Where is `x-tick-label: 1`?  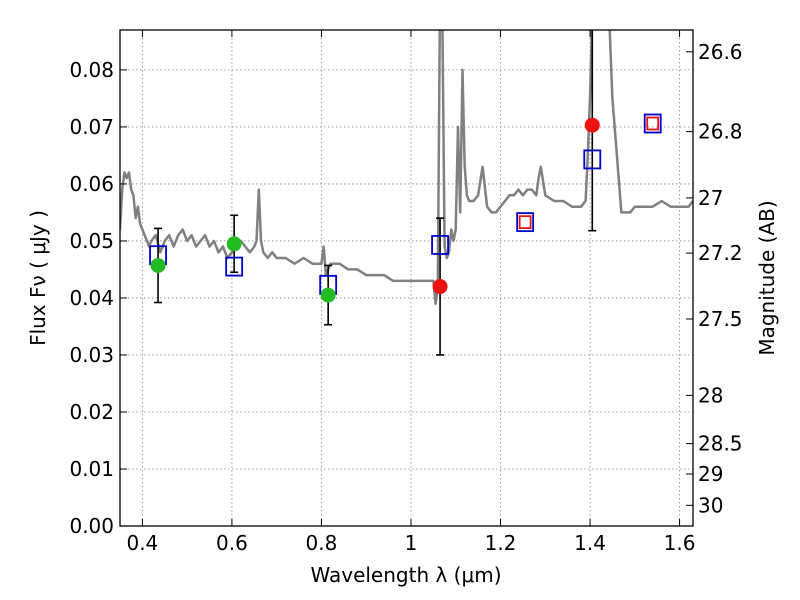 x-tick-label: 1 is located at coordinates (411, 543).